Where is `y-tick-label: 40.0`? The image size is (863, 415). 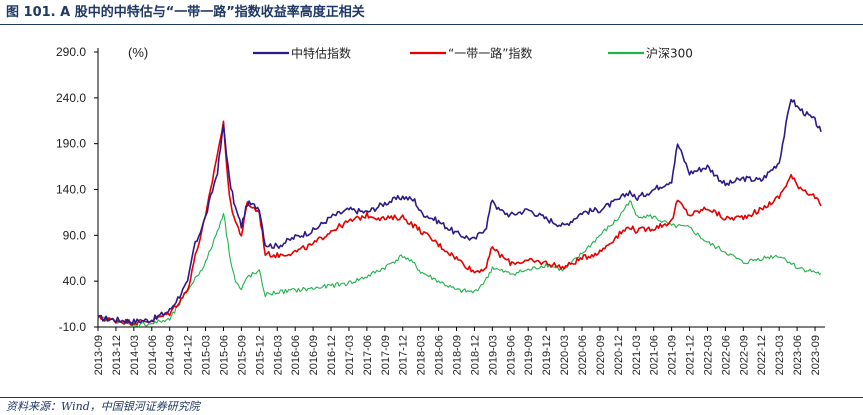 y-tick-label: 40.0 is located at coordinates (75, 281).